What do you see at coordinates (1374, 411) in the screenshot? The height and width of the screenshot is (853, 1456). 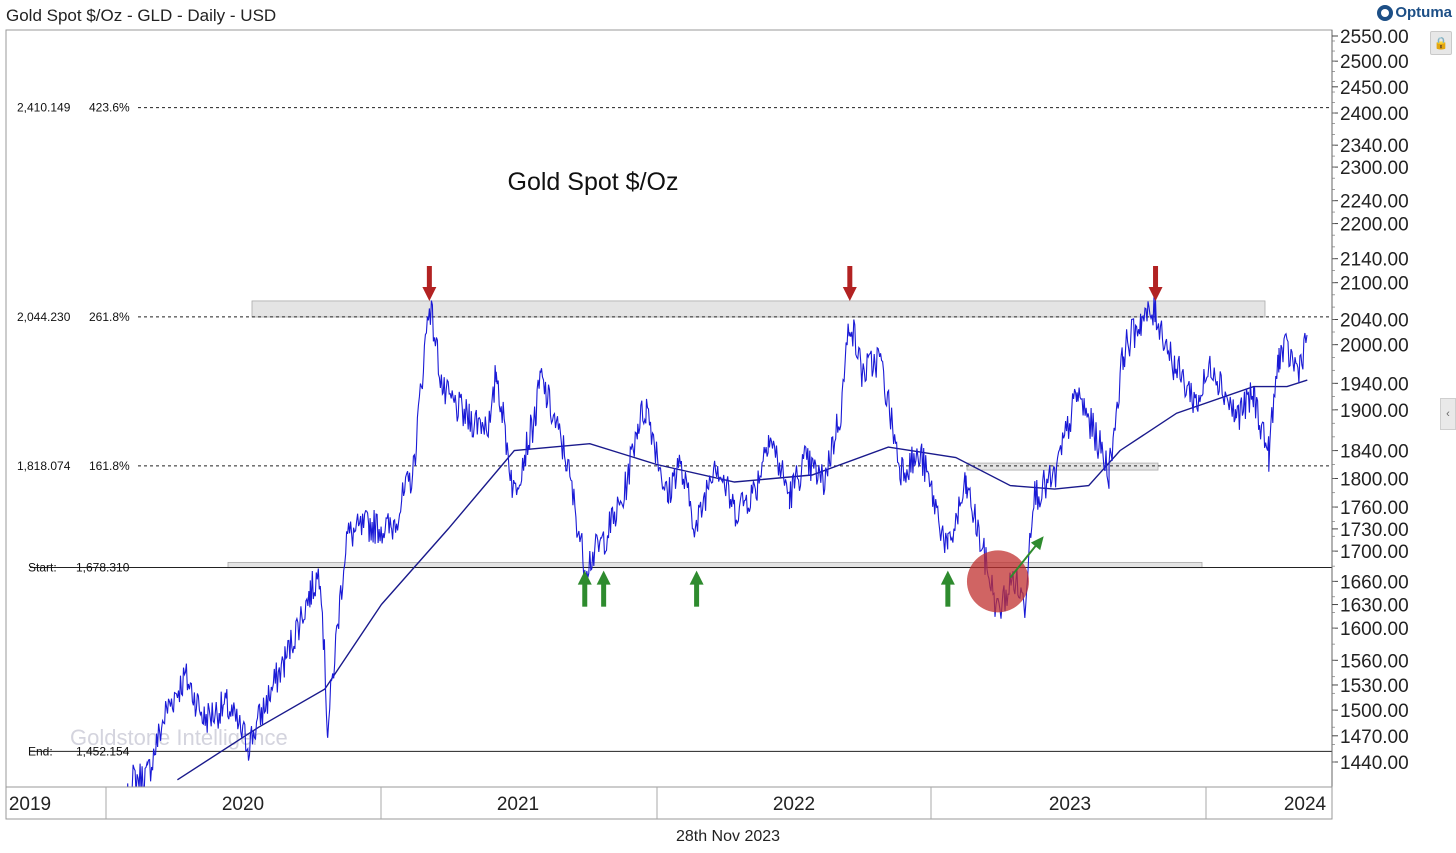 I see `y-tick-label: 1900.00` at bounding box center [1374, 411].